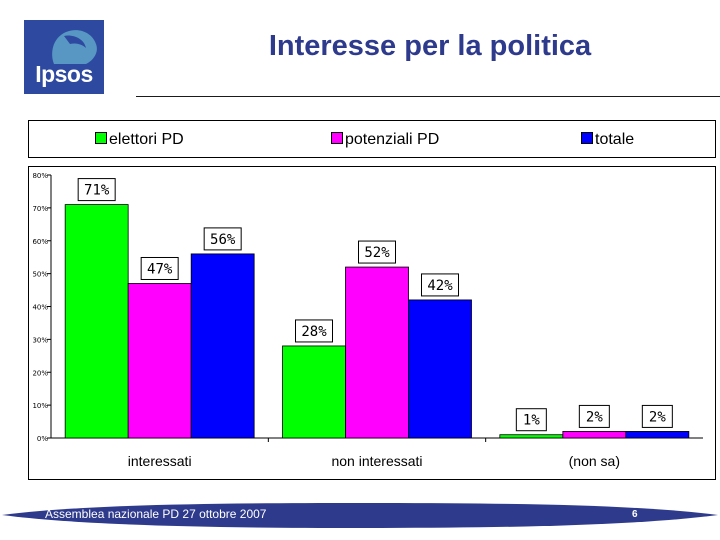  What do you see at coordinates (74, 47) in the screenshot?
I see `head-silhouette-icon` at bounding box center [74, 47].